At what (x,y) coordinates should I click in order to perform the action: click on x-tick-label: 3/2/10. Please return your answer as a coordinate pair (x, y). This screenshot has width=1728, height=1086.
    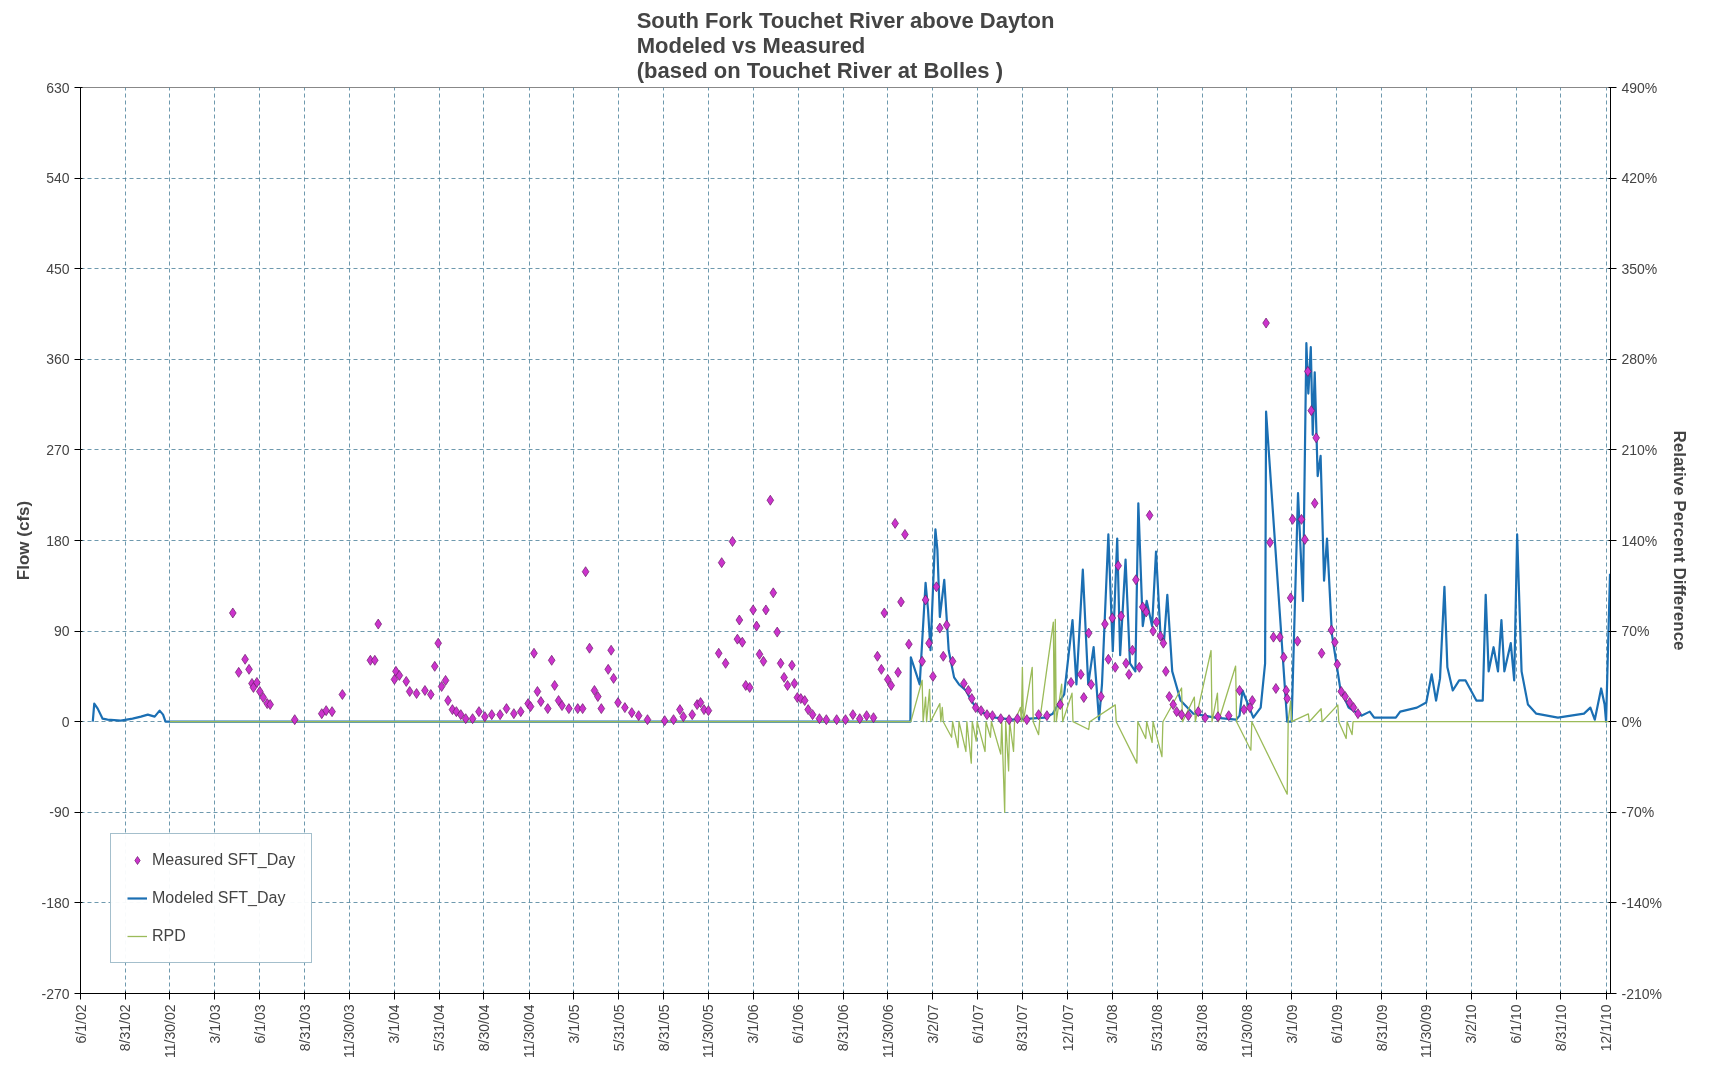
    Looking at the image, I should click on (1471, 1024).